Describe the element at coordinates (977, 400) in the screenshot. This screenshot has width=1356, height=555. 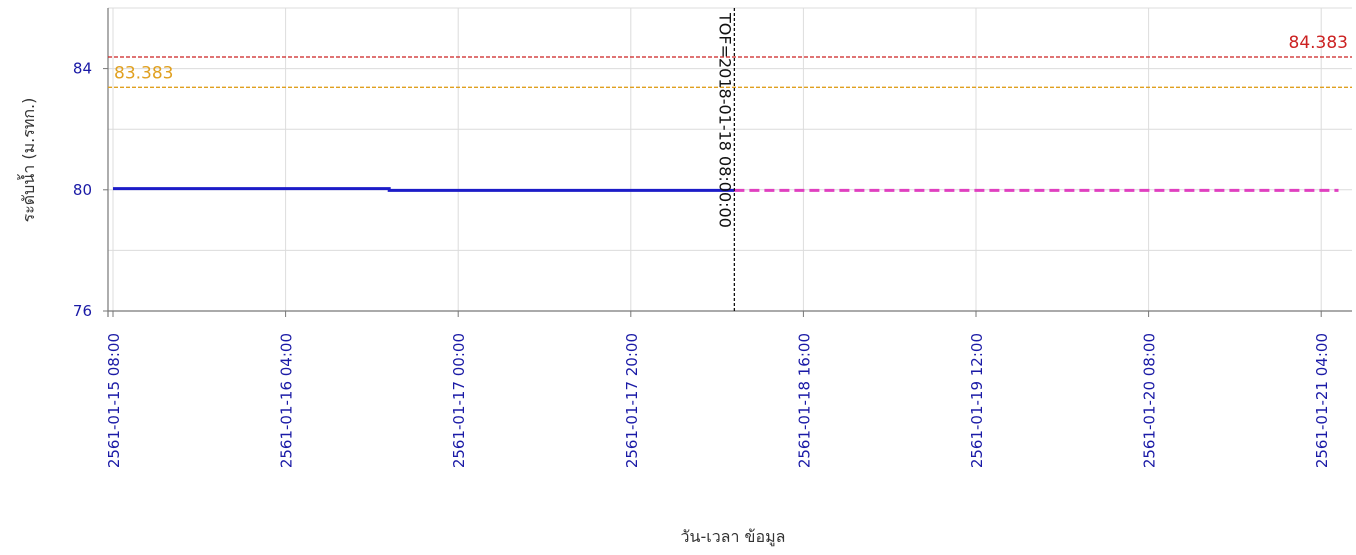
I see `x-tick-label: 2561-01-19 12:00` at that location.